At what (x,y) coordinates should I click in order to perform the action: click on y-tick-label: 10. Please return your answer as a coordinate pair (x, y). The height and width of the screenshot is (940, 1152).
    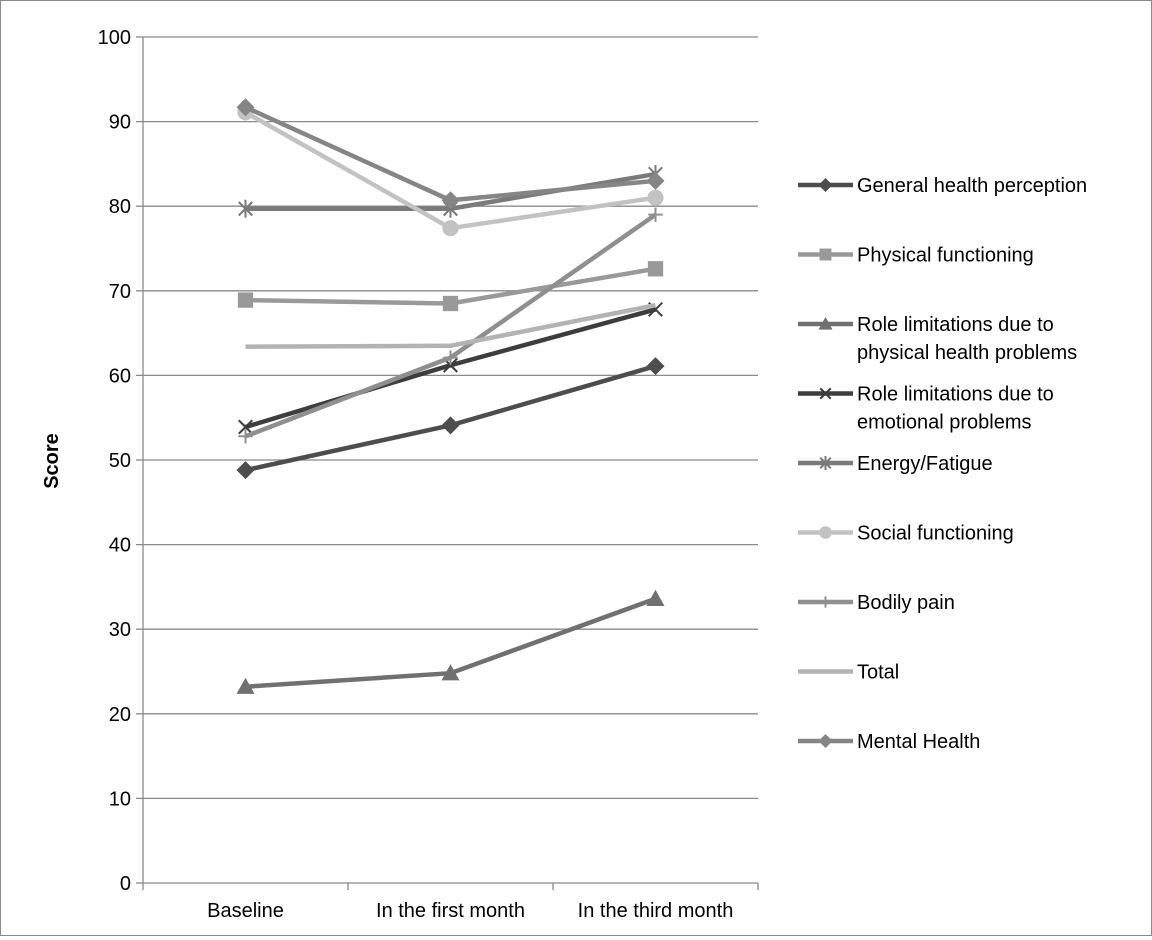
    Looking at the image, I should click on (120, 799).